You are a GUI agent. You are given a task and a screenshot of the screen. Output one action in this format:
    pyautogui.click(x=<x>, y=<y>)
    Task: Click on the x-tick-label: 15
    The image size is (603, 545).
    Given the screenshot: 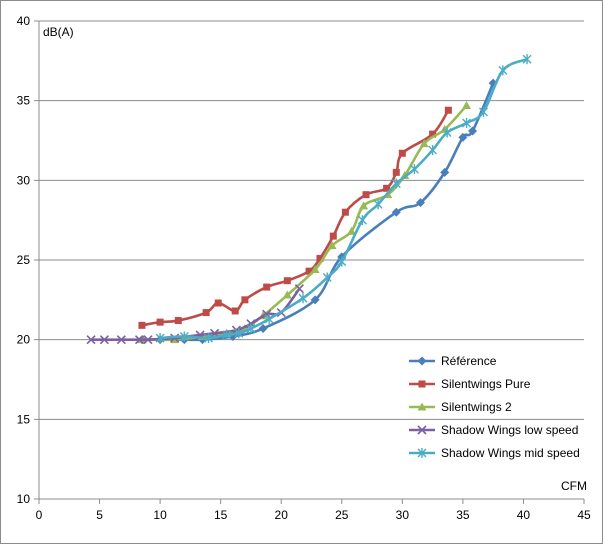 What is the action you would take?
    pyautogui.click(x=221, y=515)
    